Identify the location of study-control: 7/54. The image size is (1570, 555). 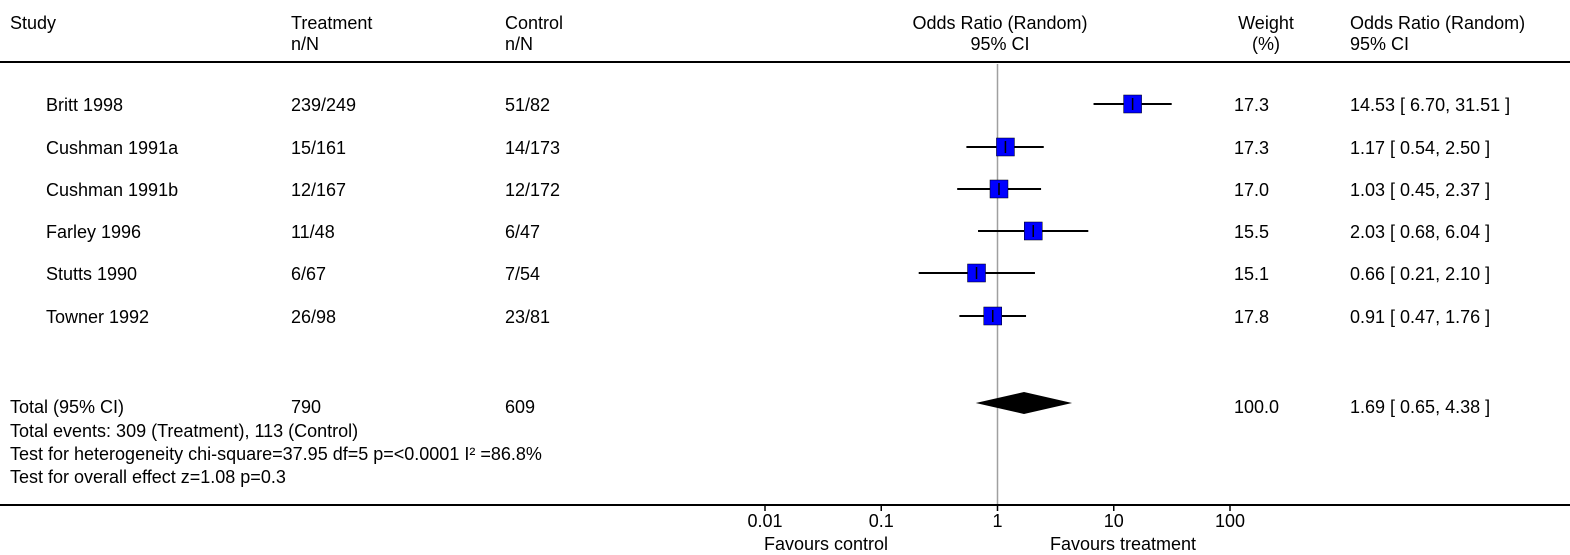
(523, 274).